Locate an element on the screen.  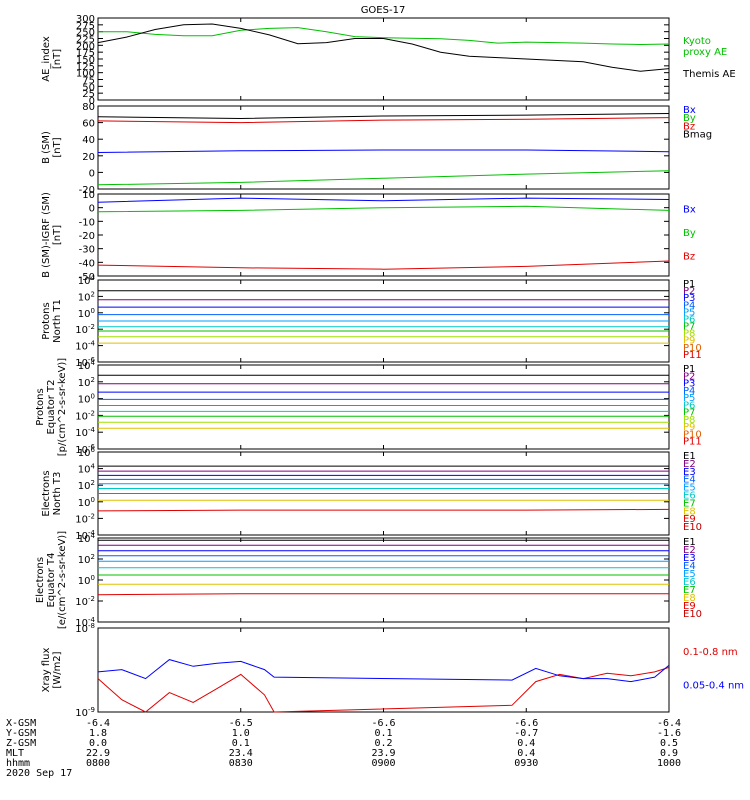
series-line-bz is located at coordinates (383, 120).